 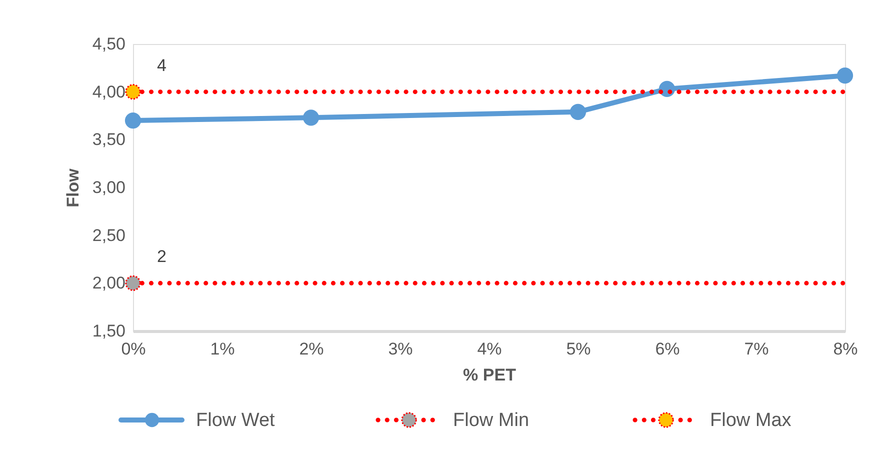 I want to click on x-tick-label: 7%, so click(x=756, y=349).